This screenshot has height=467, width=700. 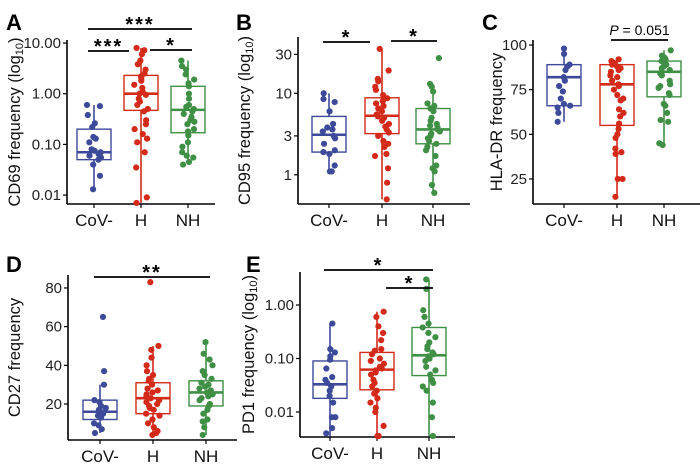 What do you see at coordinates (15, 357) in the screenshot?
I see `y-axis-label-main: CD27 frequency` at bounding box center [15, 357].